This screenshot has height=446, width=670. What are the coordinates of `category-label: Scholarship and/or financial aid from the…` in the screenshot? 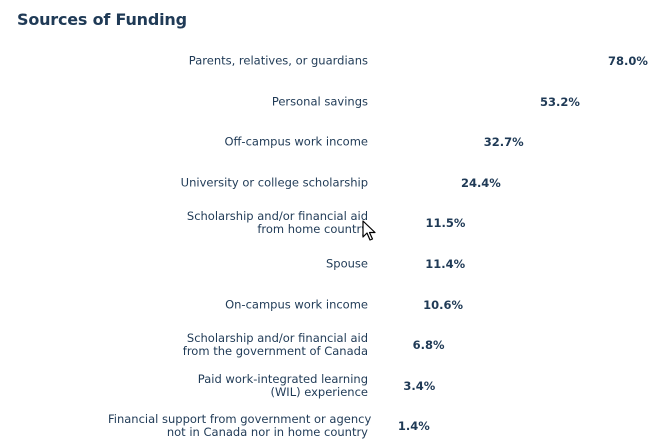 It's located at (238, 345).